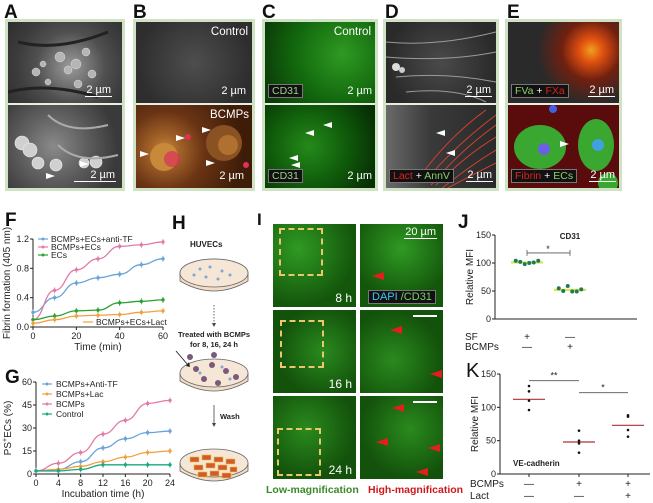 Image resolution: width=653 pixels, height=503 pixels. I want to click on significance-marker: *, so click(548, 249).